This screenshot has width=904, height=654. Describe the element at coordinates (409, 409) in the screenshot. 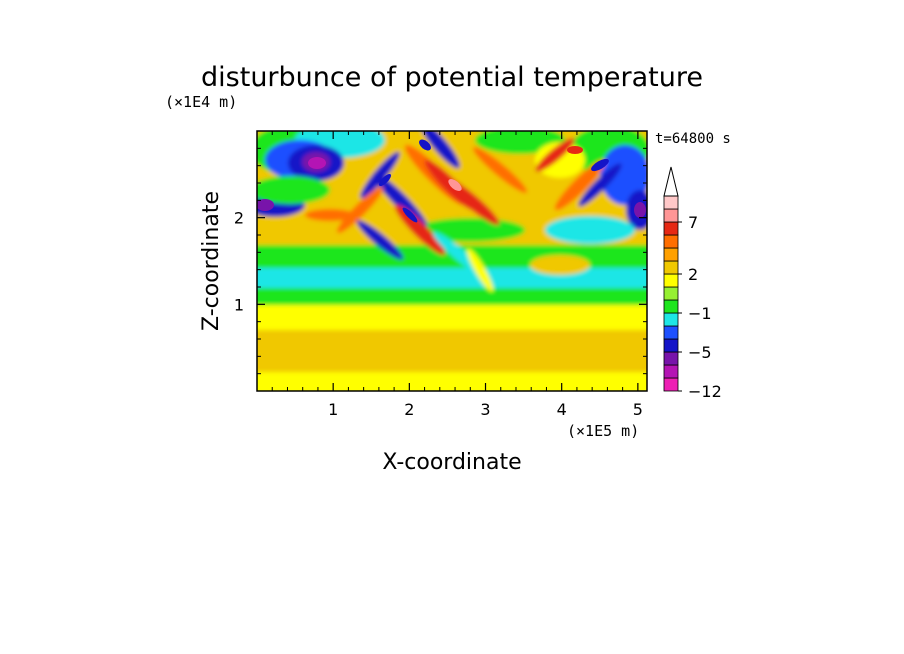

I see `x-tick-label: 2` at that location.